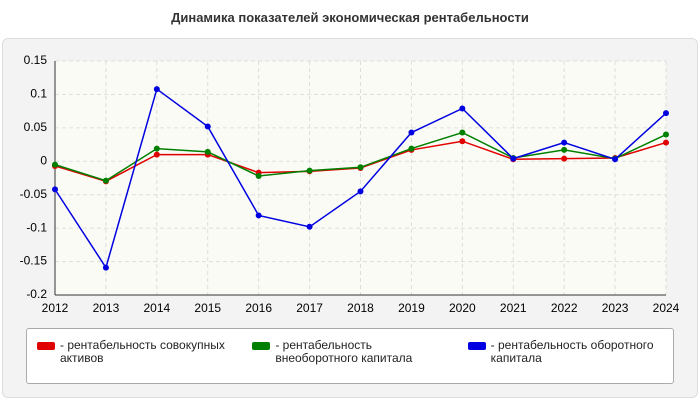  Describe the element at coordinates (411, 308) in the screenshot. I see `x-tick-label: 2019` at that location.